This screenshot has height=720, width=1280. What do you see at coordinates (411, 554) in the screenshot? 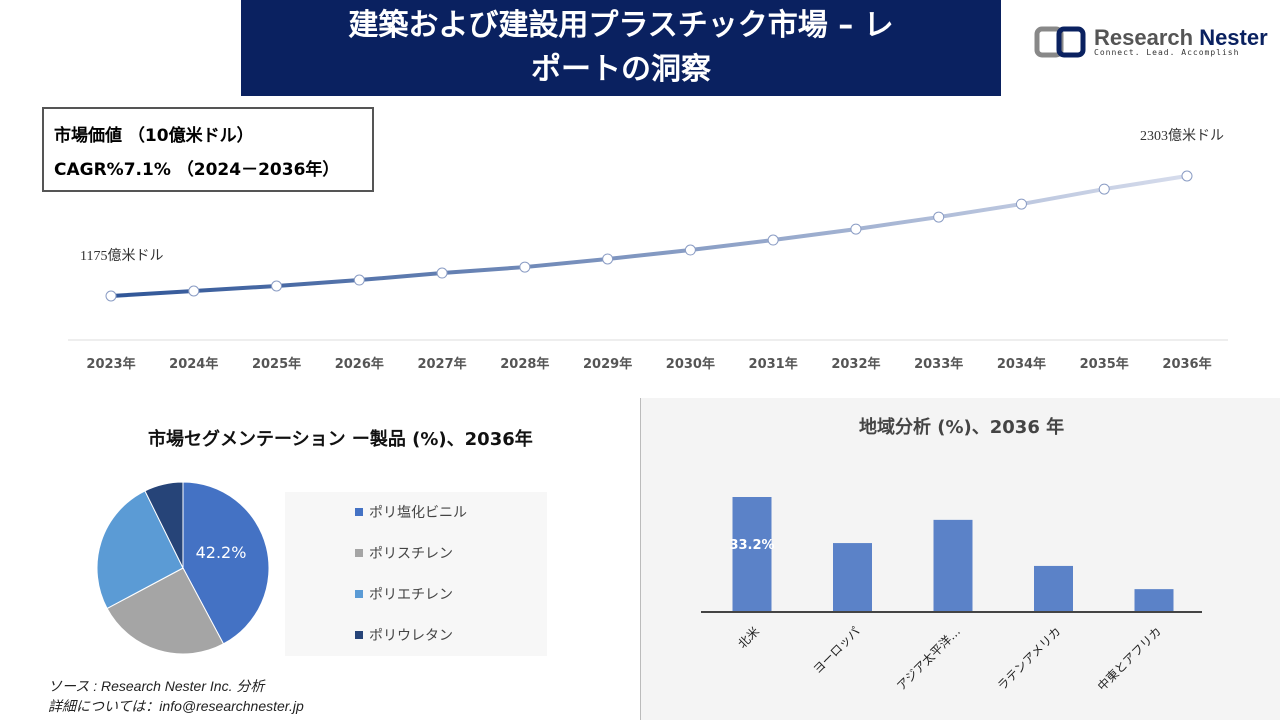
I see `legend-label: ポリスチレン` at bounding box center [411, 554].